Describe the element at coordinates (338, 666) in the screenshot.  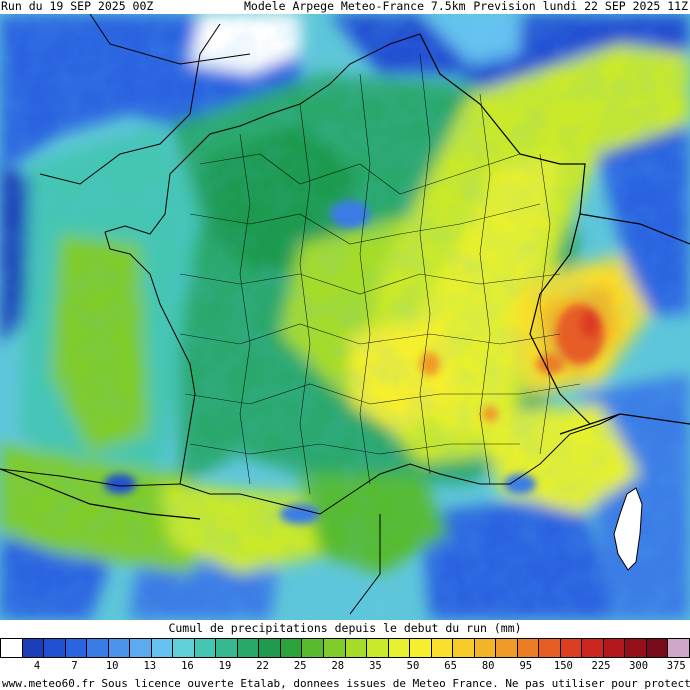
I see `colorbar-tick-label: 28` at that location.